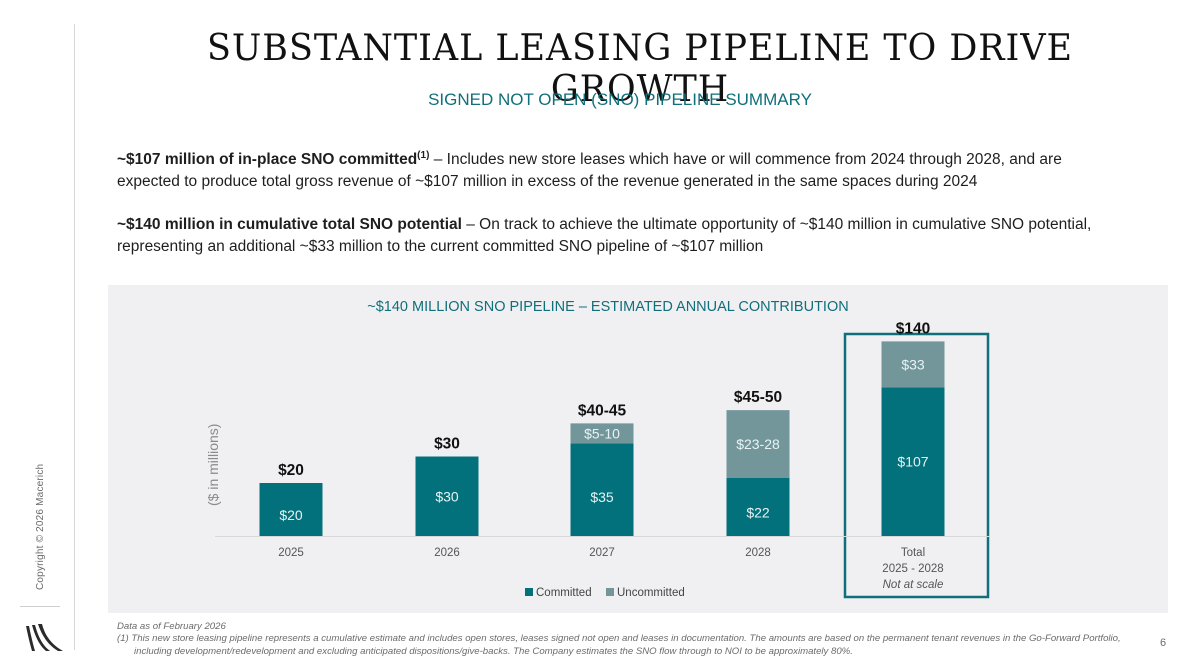  What do you see at coordinates (267, 160) in the screenshot?
I see `bullet-committed-headline: ~$107 million of in-place SNO committed` at bounding box center [267, 160].